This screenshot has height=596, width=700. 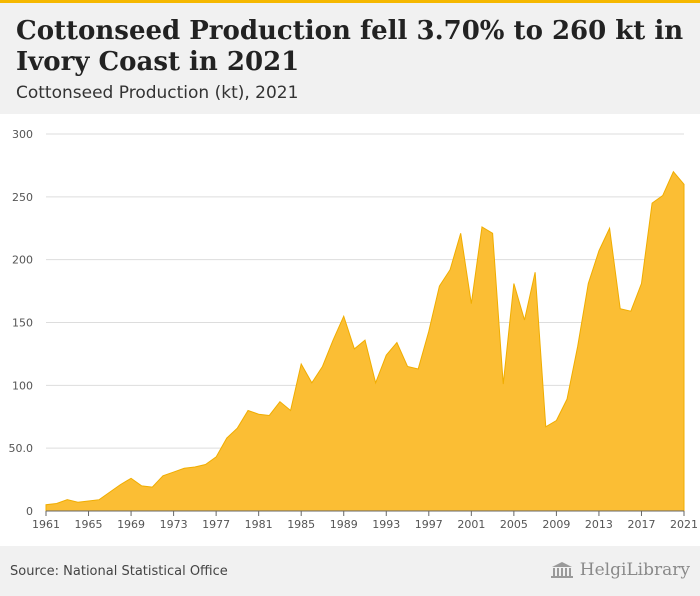 I want to click on x-tick-label: 1965, so click(x=89, y=524).